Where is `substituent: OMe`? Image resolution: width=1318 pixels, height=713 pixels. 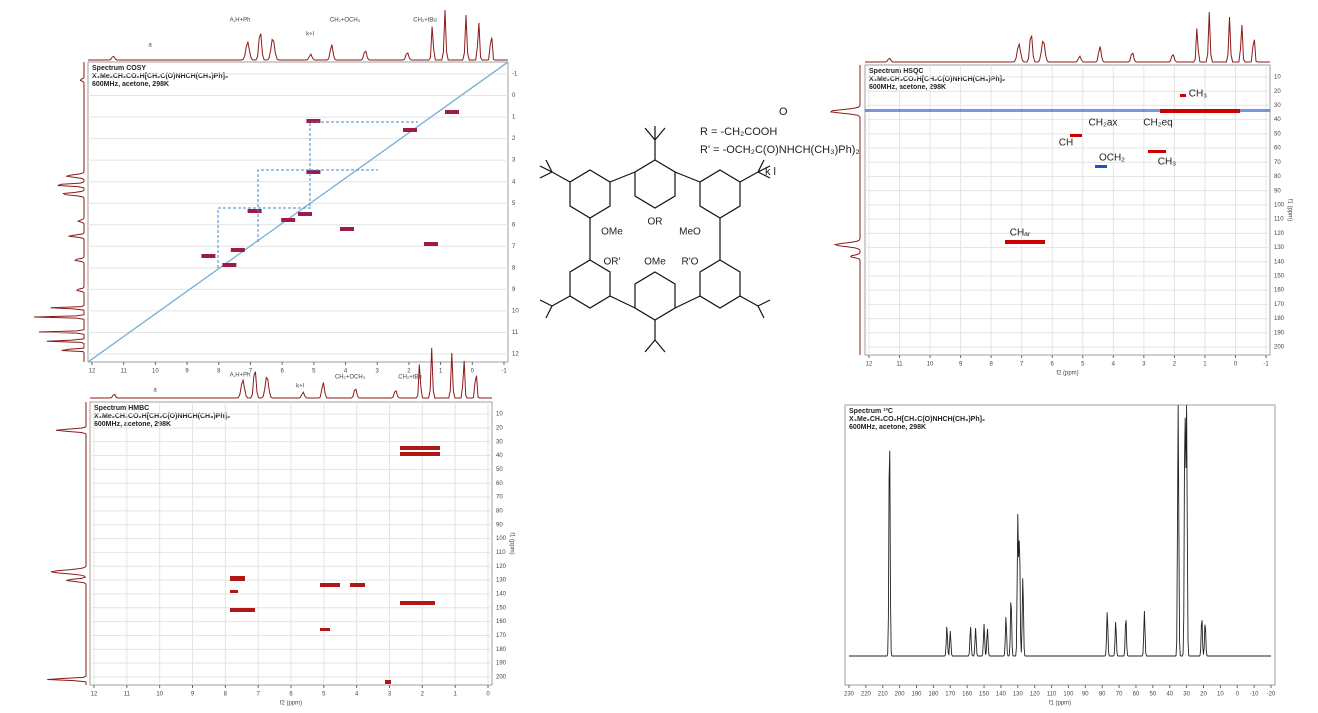 substituent: OMe is located at coordinates (655, 262).